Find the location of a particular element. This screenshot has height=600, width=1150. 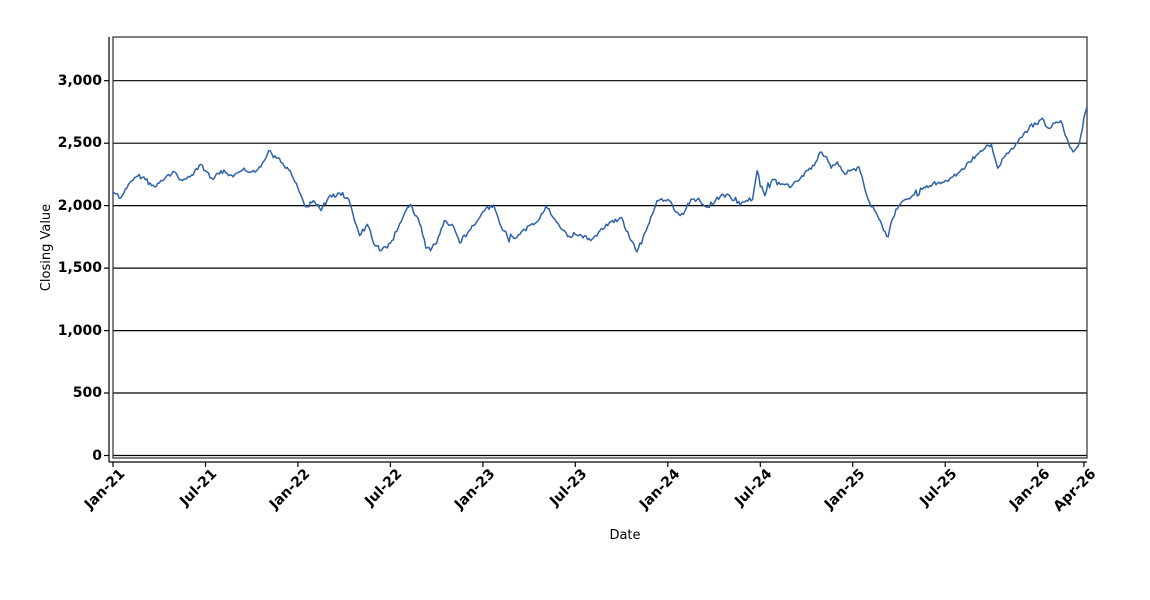

x-axis-title: Date is located at coordinates (625, 535).